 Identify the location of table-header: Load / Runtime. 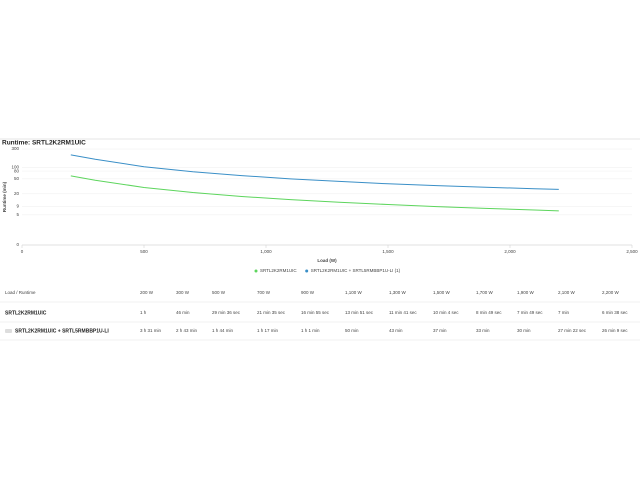
(20, 292).